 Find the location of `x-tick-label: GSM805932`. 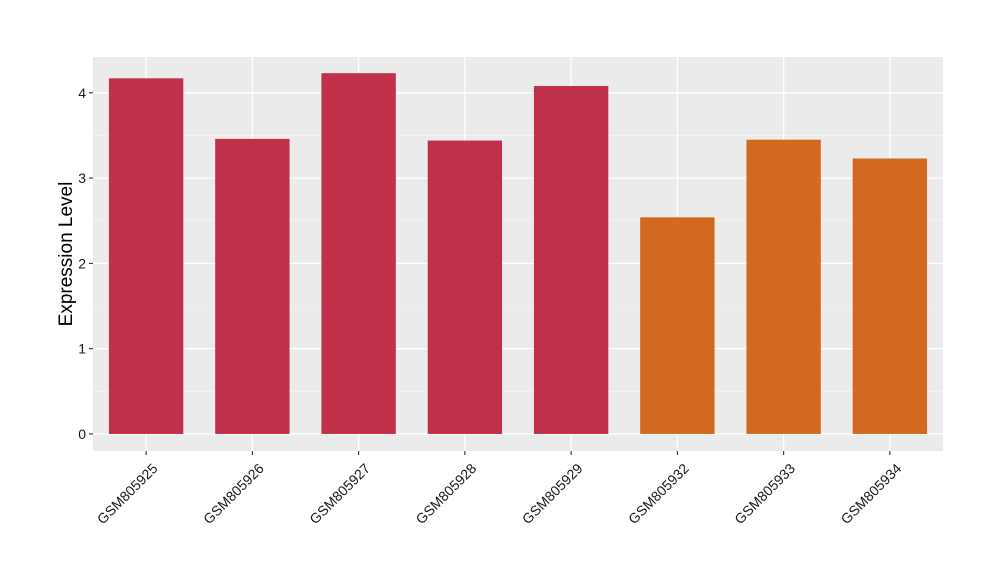

x-tick-label: GSM805932 is located at coordinates (658, 493).